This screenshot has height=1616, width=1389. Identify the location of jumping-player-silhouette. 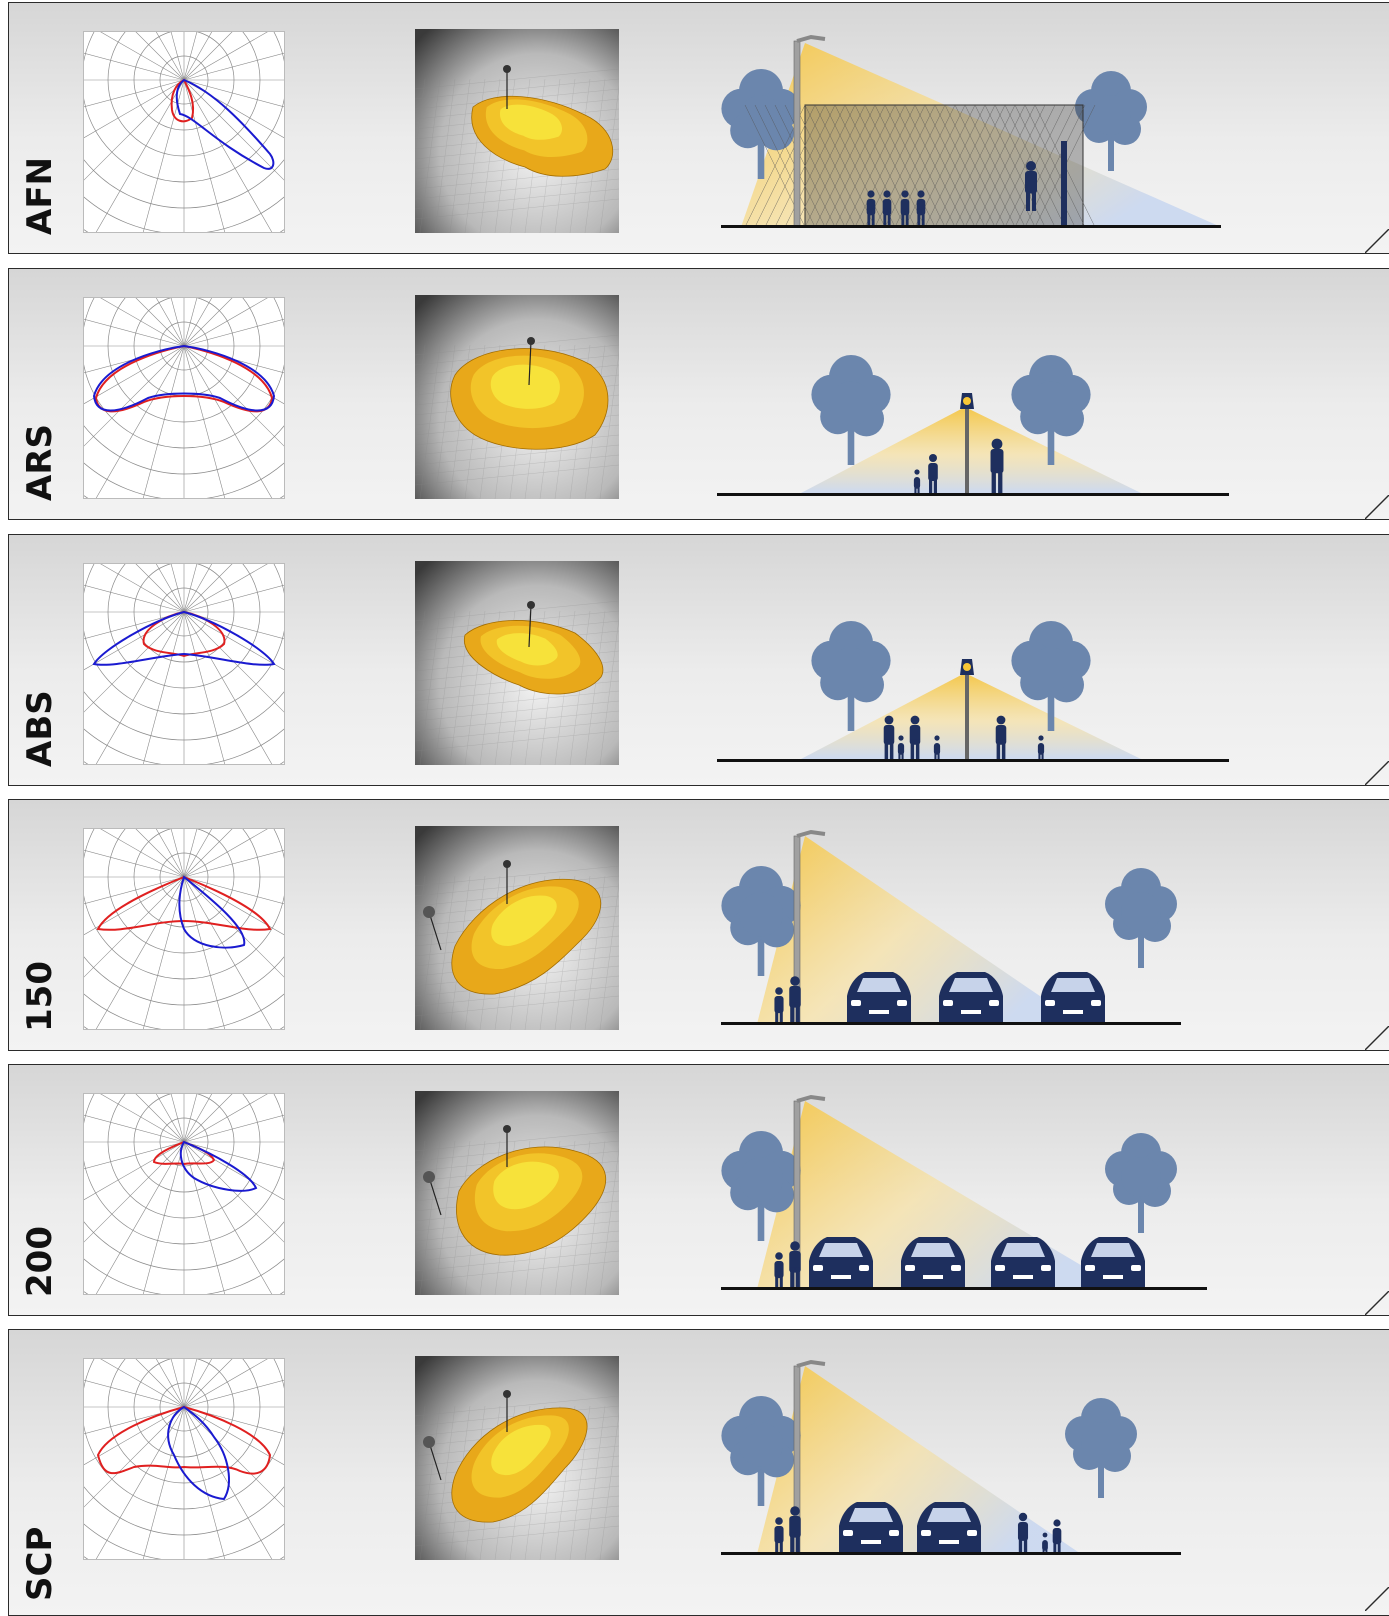
(1031, 186).